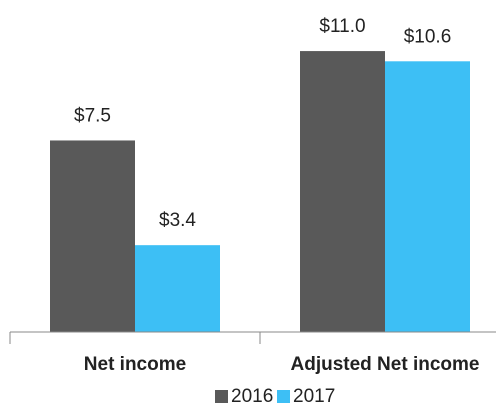 This screenshot has height=407, width=496. I want to click on value-label: $10.6, so click(428, 36).